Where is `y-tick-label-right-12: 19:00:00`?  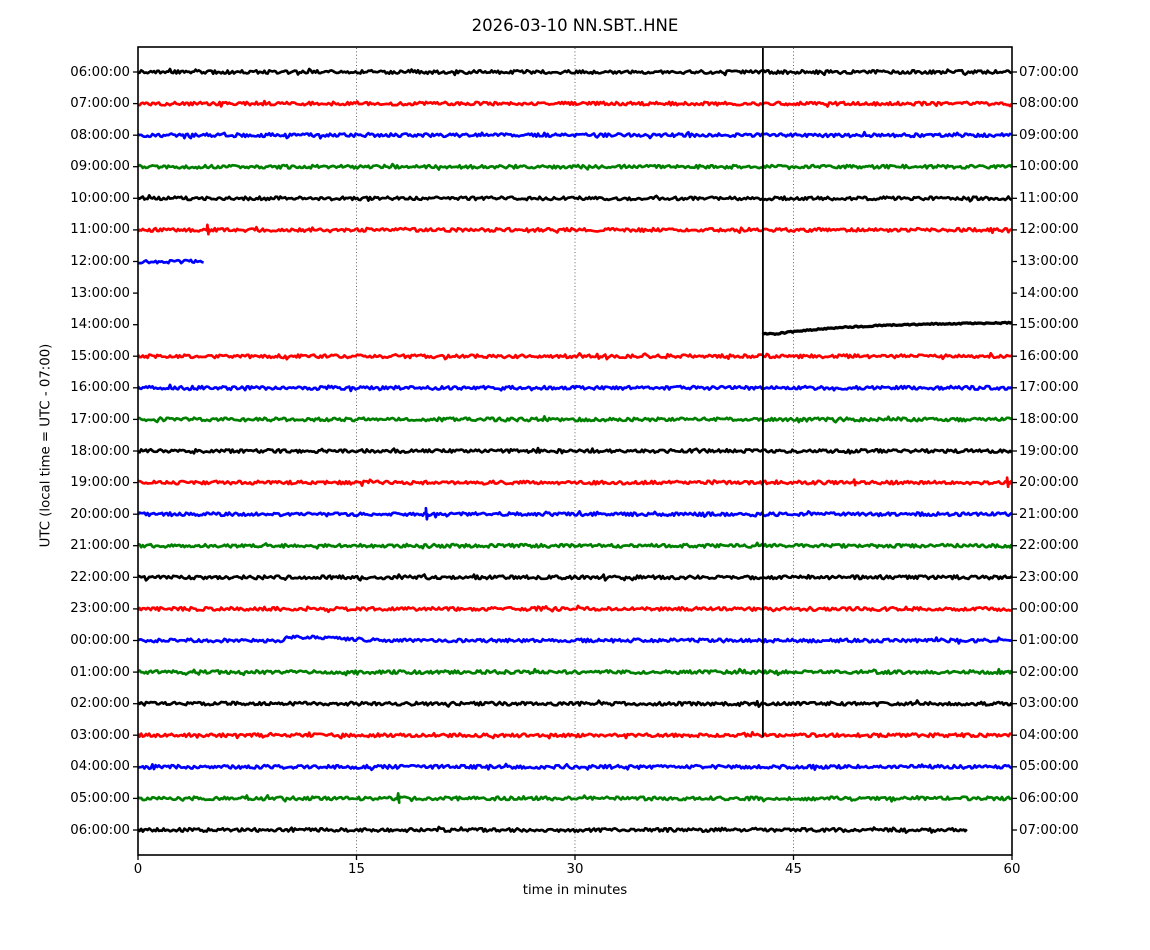 y-tick-label-right-12: 19:00:00 is located at coordinates (1049, 451).